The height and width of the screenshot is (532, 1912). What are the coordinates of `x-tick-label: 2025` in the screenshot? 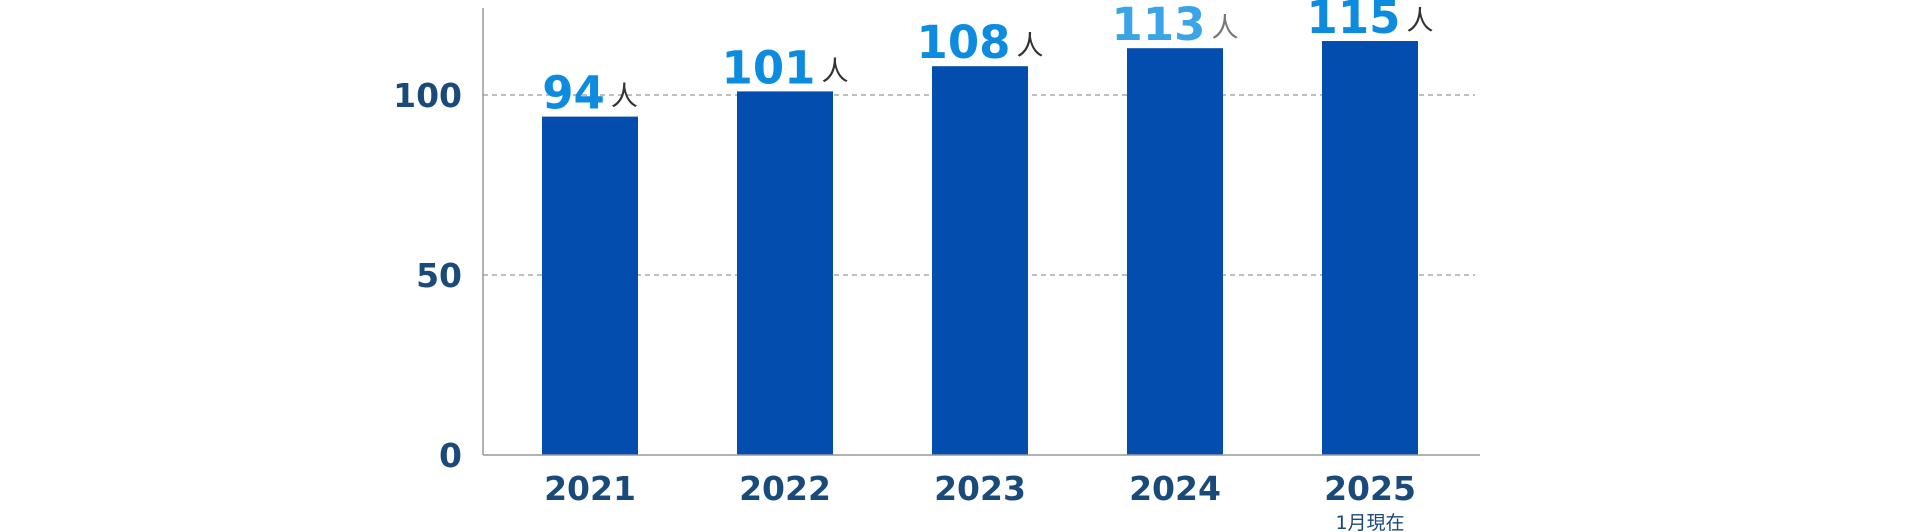 It's located at (1370, 488).